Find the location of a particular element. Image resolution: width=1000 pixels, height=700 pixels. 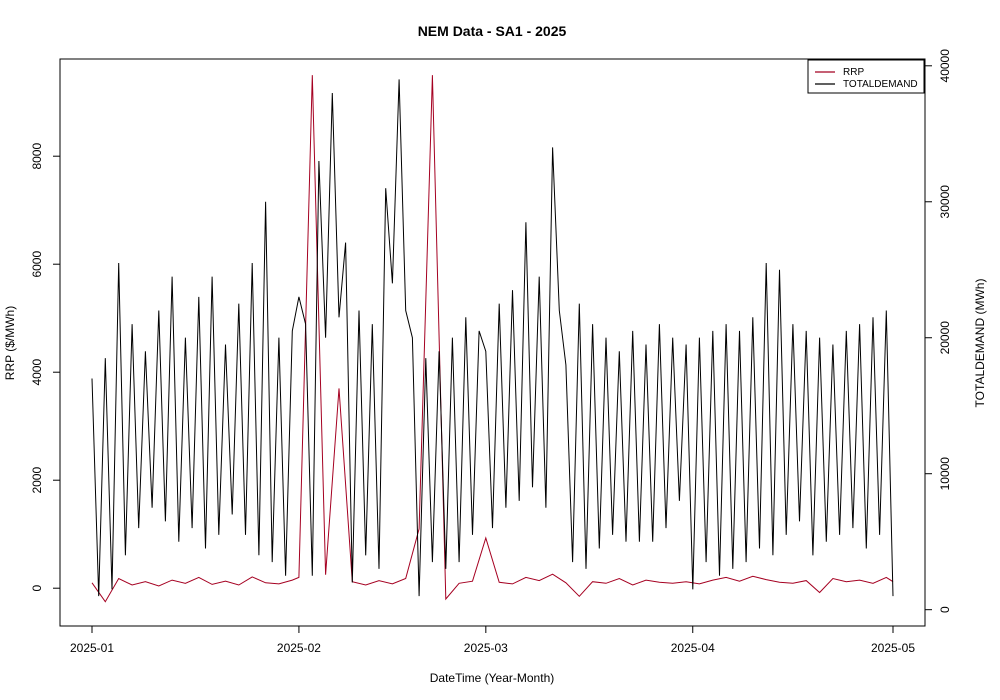

legend-label-rrp: RRP is located at coordinates (853, 72).